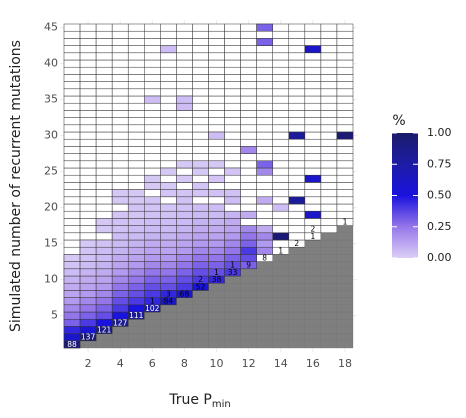 The height and width of the screenshot is (418, 466). What do you see at coordinates (345, 222) in the screenshot?
I see `cell-count-label: 1` at bounding box center [345, 222].